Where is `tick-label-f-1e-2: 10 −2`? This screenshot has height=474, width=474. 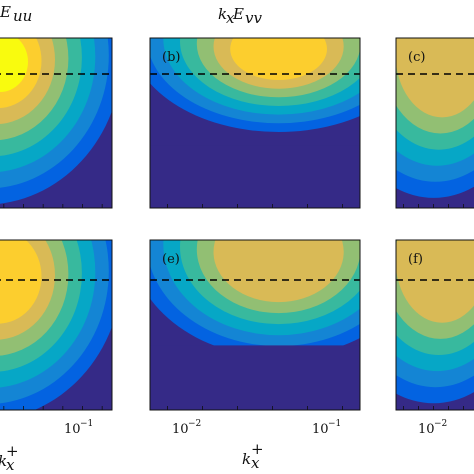 tick-label-f-1e-2: 10 −2 is located at coordinates (432, 428).